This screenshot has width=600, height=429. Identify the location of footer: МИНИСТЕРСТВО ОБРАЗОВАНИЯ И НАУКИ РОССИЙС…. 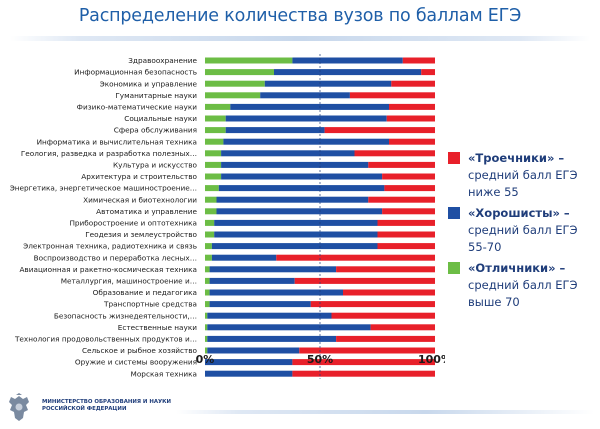
(89, 409).